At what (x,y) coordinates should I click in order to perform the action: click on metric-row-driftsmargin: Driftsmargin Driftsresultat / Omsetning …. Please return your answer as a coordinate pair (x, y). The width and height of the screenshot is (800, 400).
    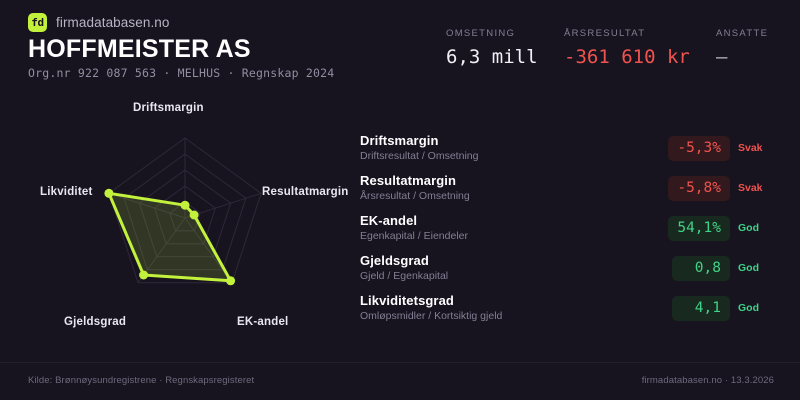
    Looking at the image, I should click on (570, 148).